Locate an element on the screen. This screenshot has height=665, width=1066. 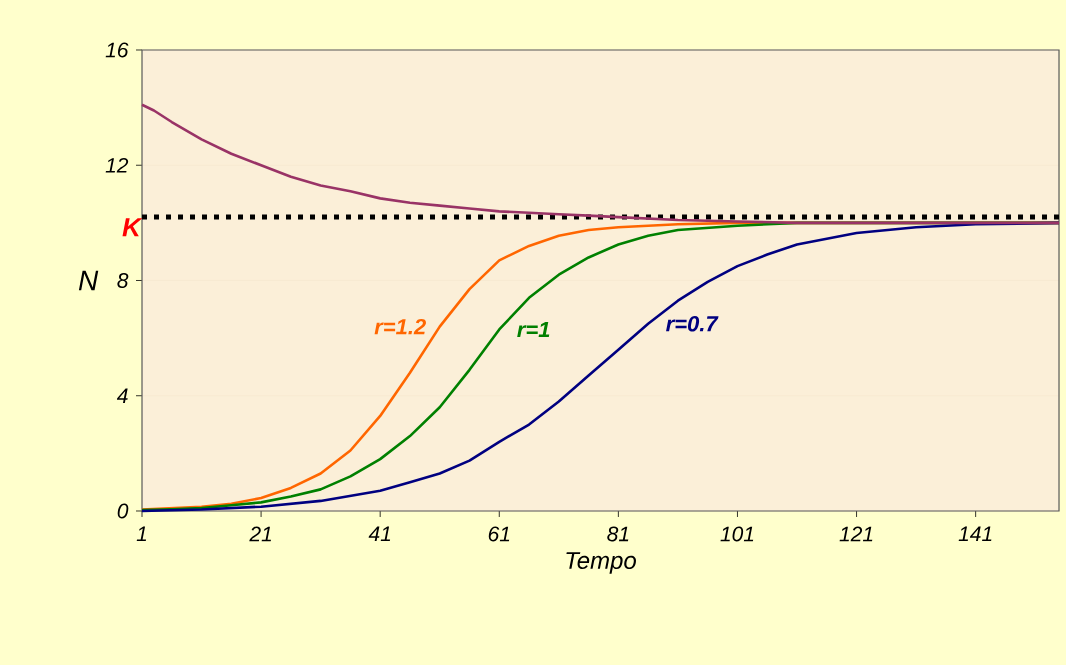
x-tick-label: 81 is located at coordinates (618, 534).